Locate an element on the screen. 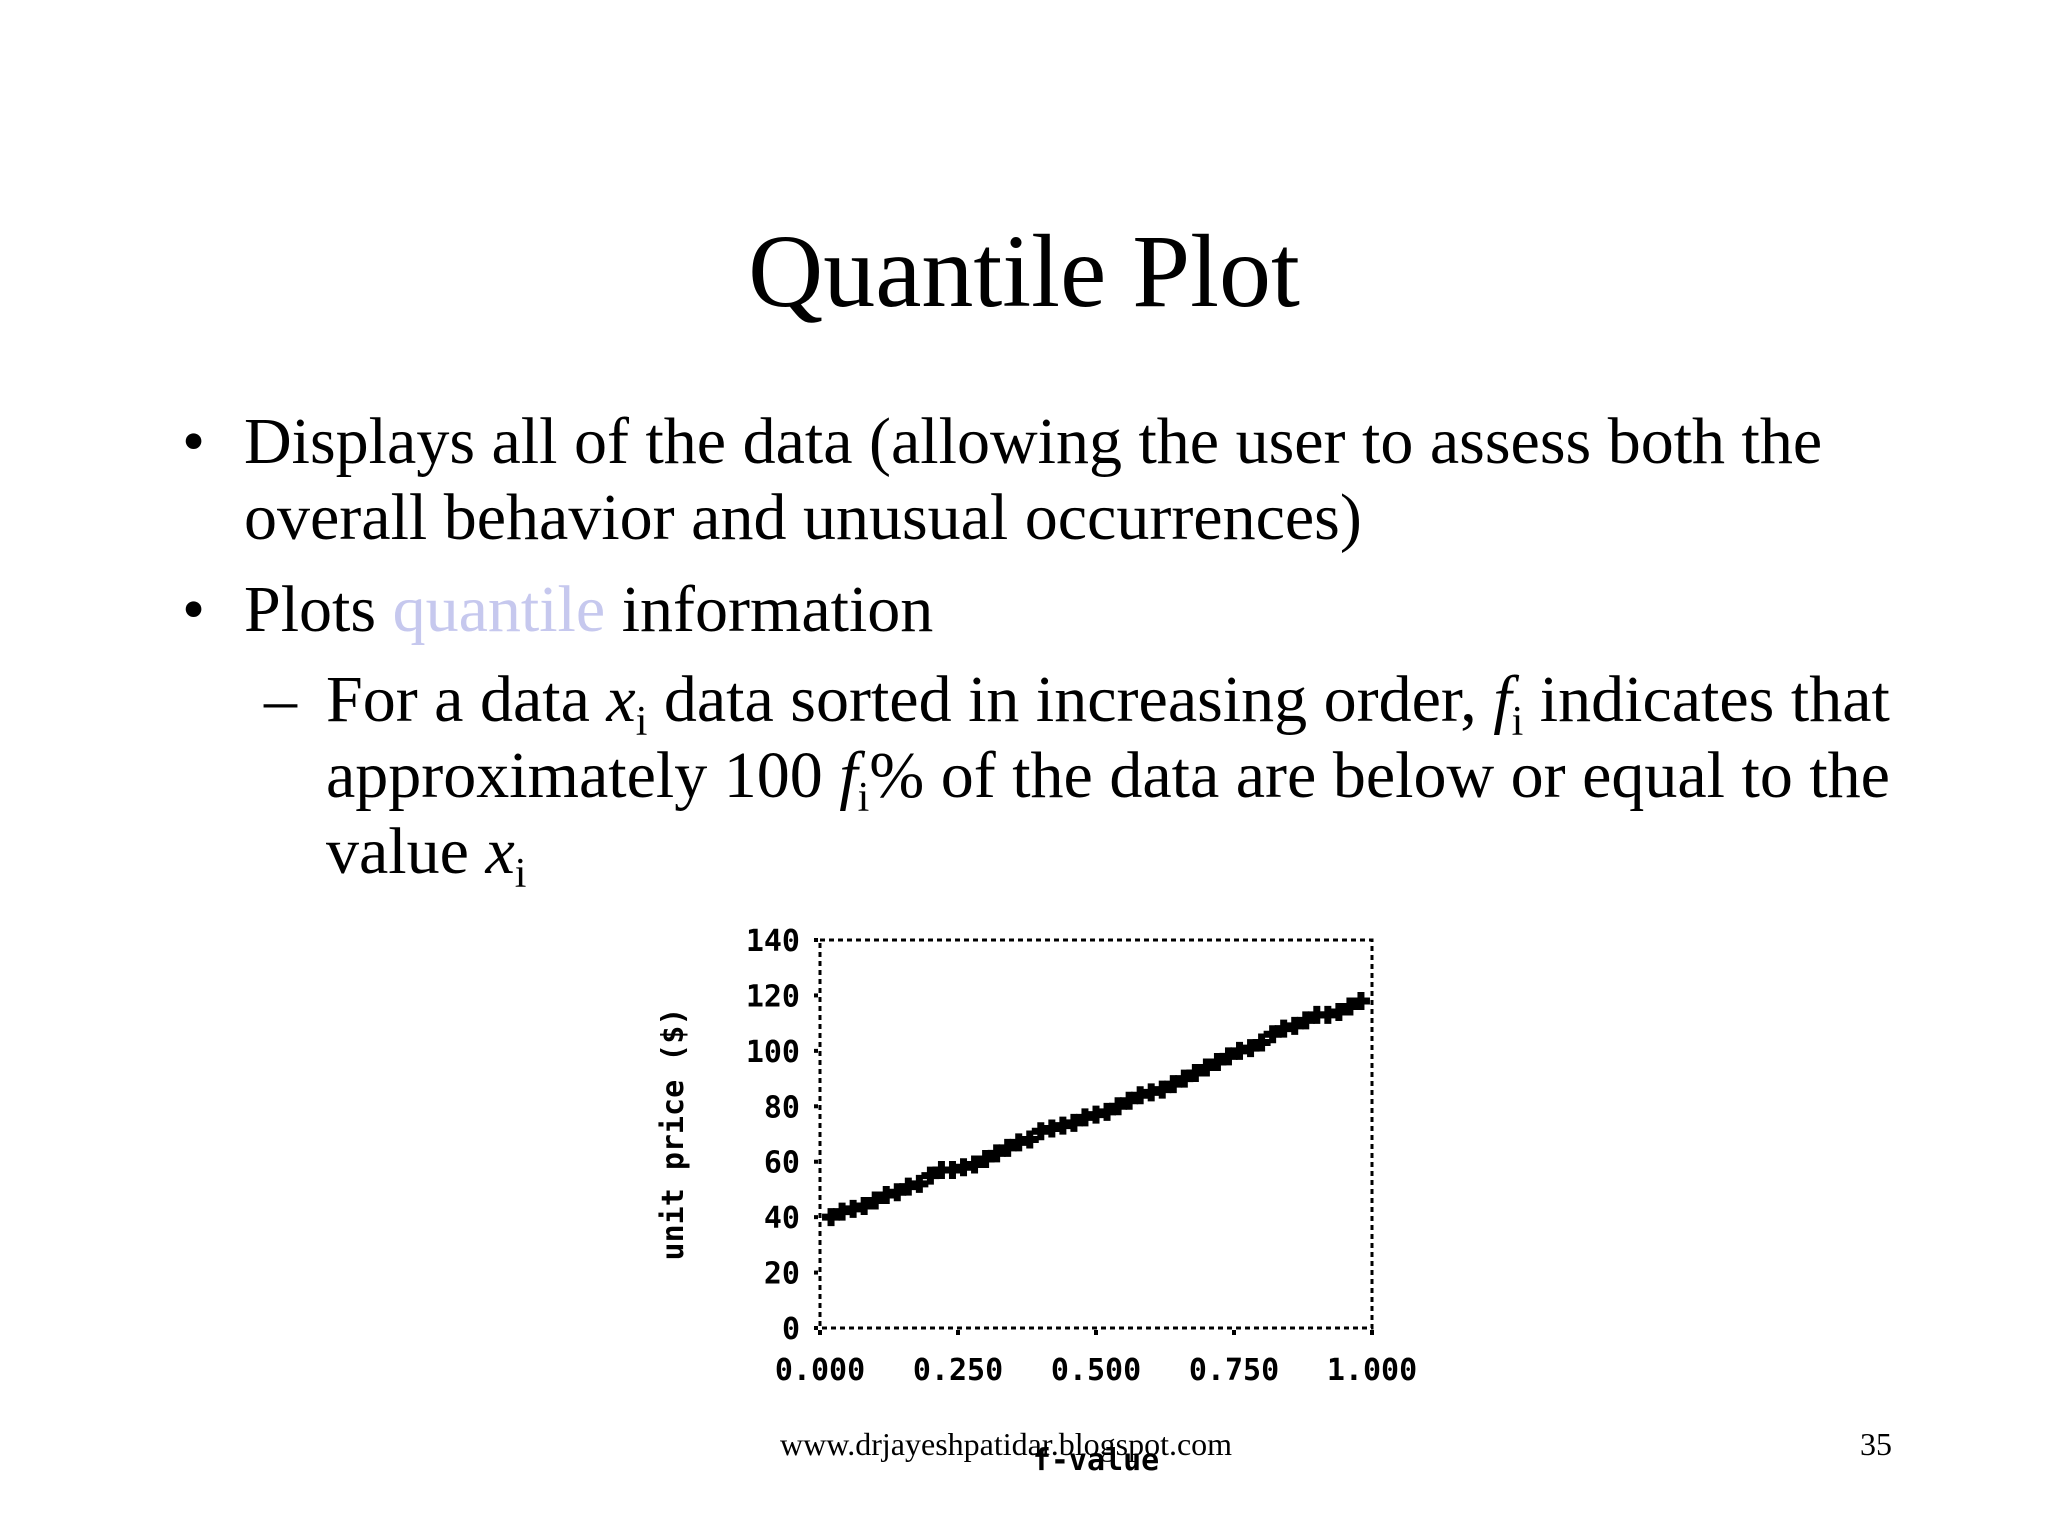  y-tick-label: 100 is located at coordinates (773, 1052).